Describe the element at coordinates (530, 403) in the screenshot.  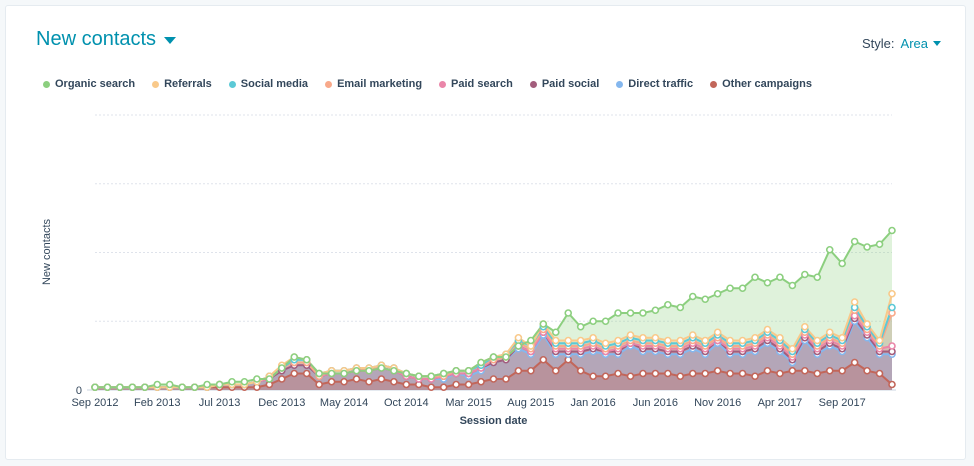
I see `x-tick-label: Aug 2015` at that location.